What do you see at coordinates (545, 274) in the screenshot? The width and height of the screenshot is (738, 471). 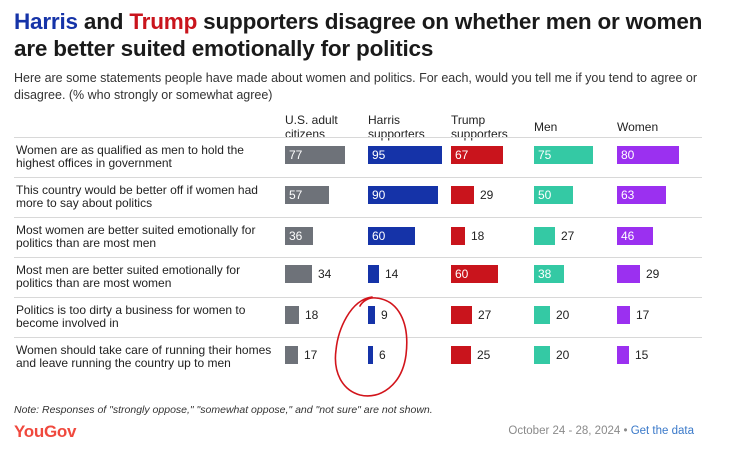 I see `bar-value-label: 38` at bounding box center [545, 274].